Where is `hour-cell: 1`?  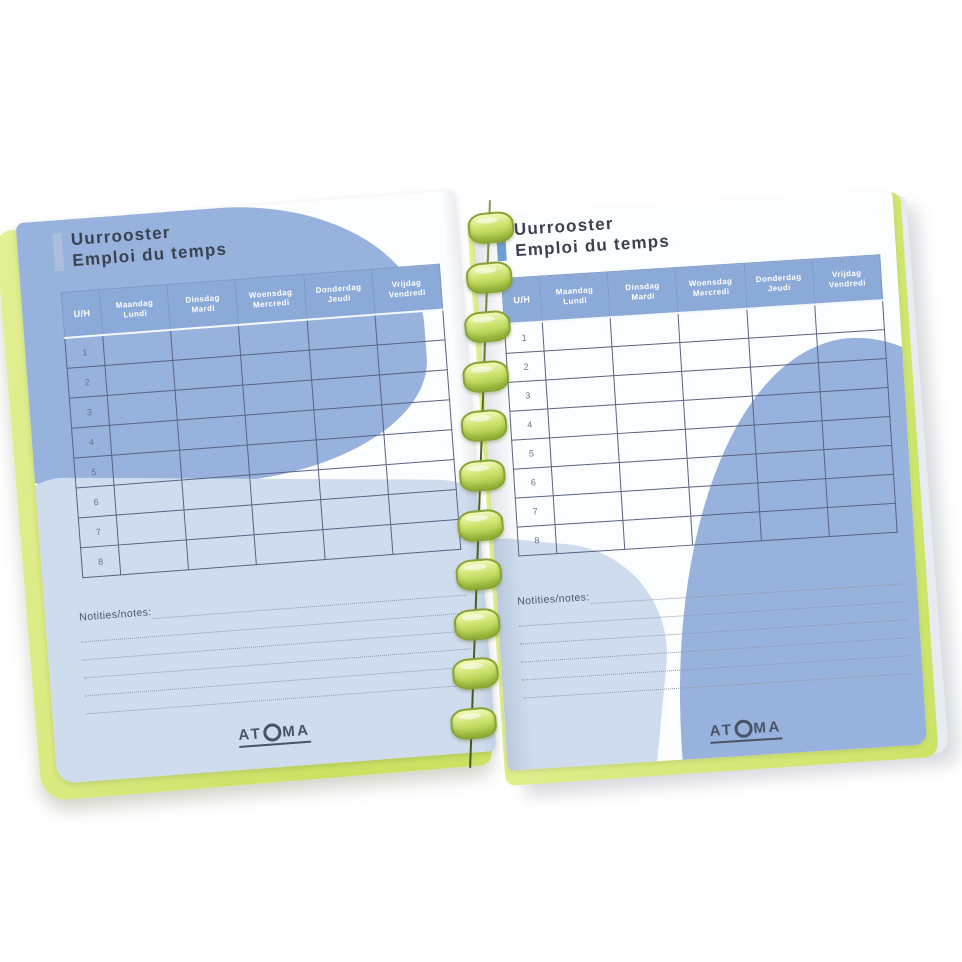 hour-cell: 1 is located at coordinates (84, 352).